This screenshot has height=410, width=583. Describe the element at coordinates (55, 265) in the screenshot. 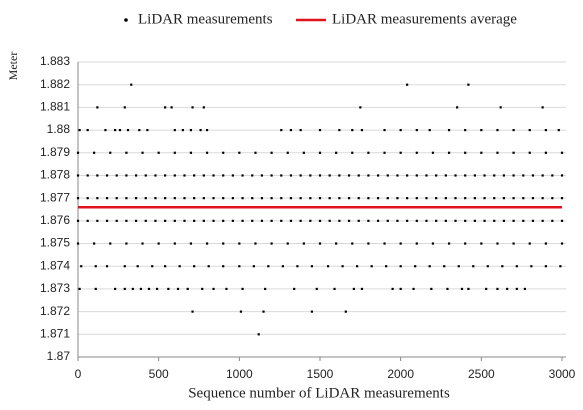

I see `y-tick-label: 1.874` at that location.